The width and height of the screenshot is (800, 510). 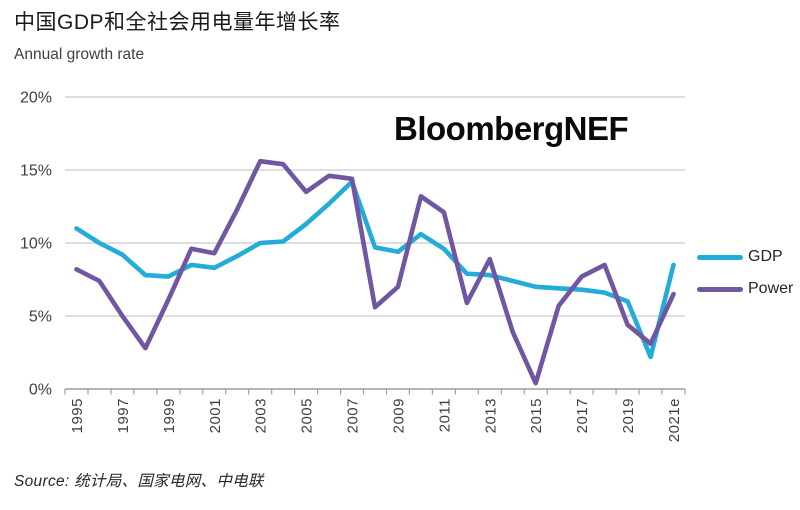 What do you see at coordinates (771, 288) in the screenshot?
I see `legend-label-power: Power` at bounding box center [771, 288].